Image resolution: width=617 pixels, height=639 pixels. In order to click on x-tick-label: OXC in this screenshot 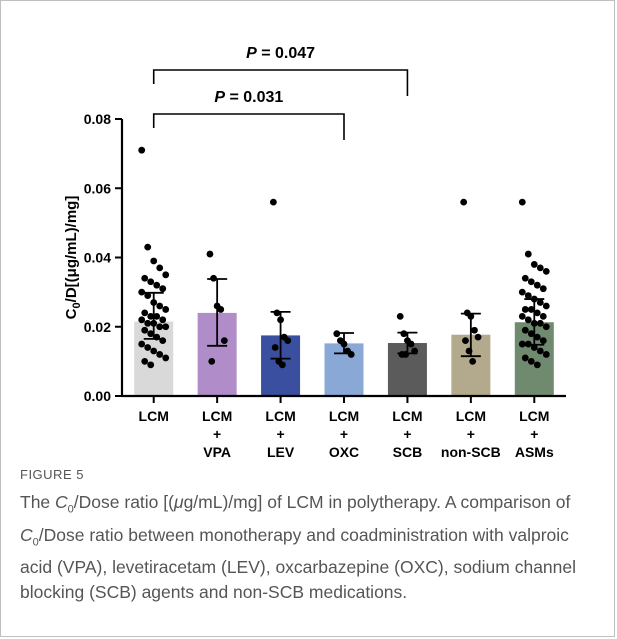, I will do `click(344, 452)`.